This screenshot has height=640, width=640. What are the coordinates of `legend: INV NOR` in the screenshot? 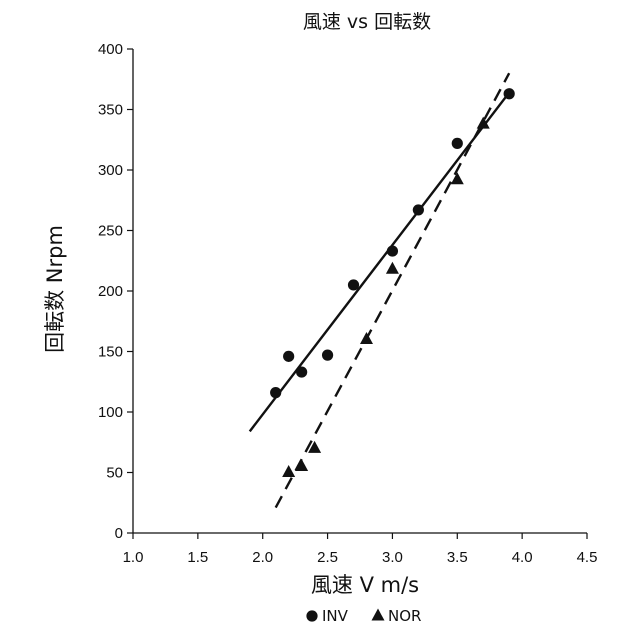 It's located at (363, 616).